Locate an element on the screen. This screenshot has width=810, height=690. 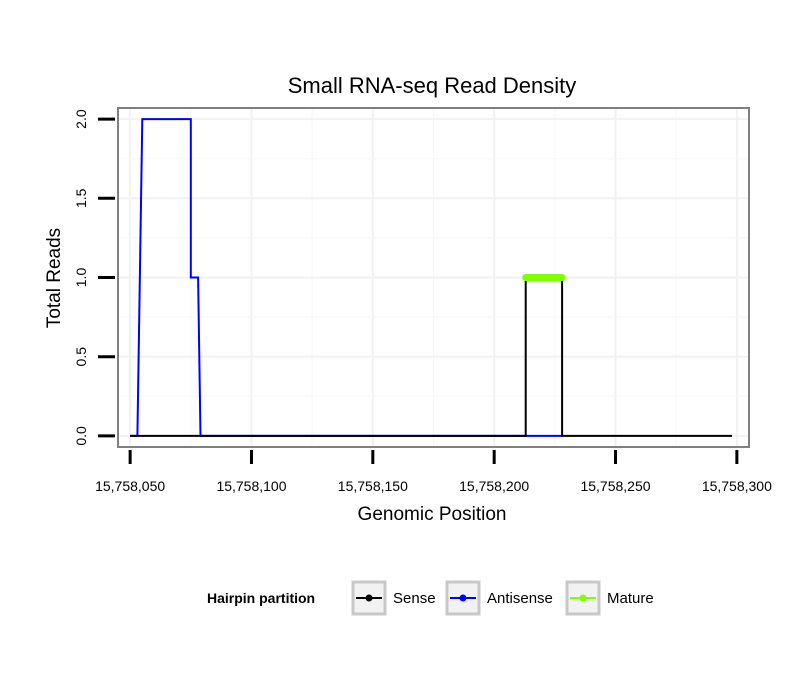
legend-point-antisense is located at coordinates (463, 598).